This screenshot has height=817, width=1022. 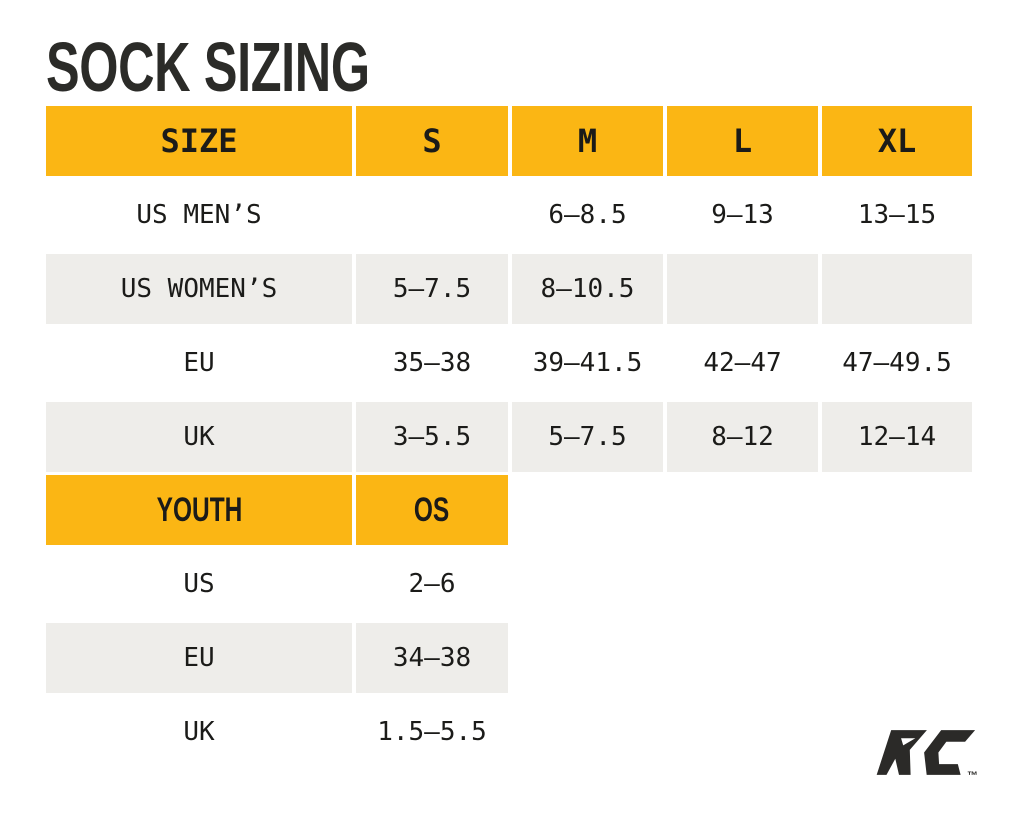 What do you see at coordinates (587, 363) in the screenshot?
I see `size-value: 39–41.5` at bounding box center [587, 363].